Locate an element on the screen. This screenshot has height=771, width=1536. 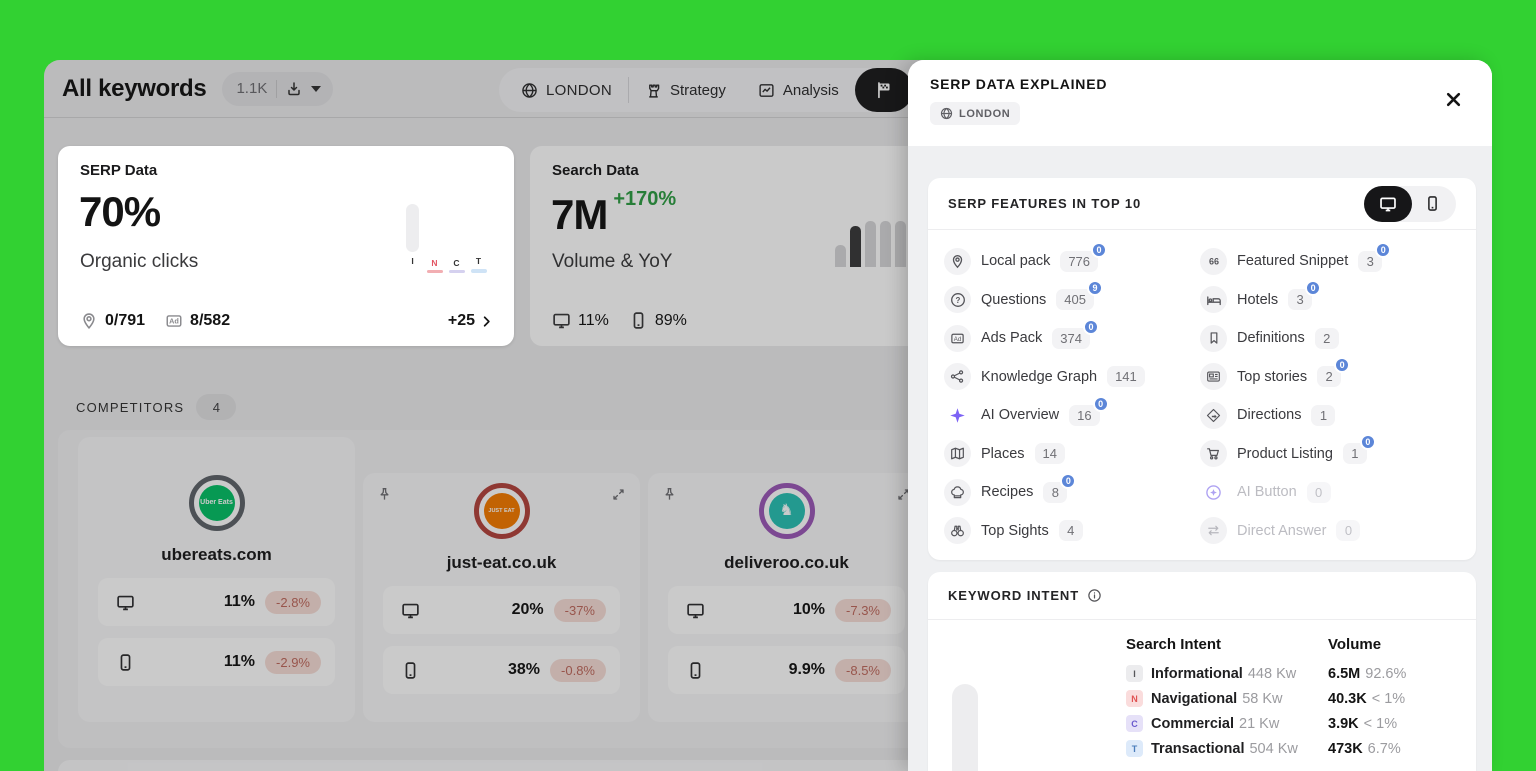
competitor-domain: ubereats.com is located at coordinates (216, 554).